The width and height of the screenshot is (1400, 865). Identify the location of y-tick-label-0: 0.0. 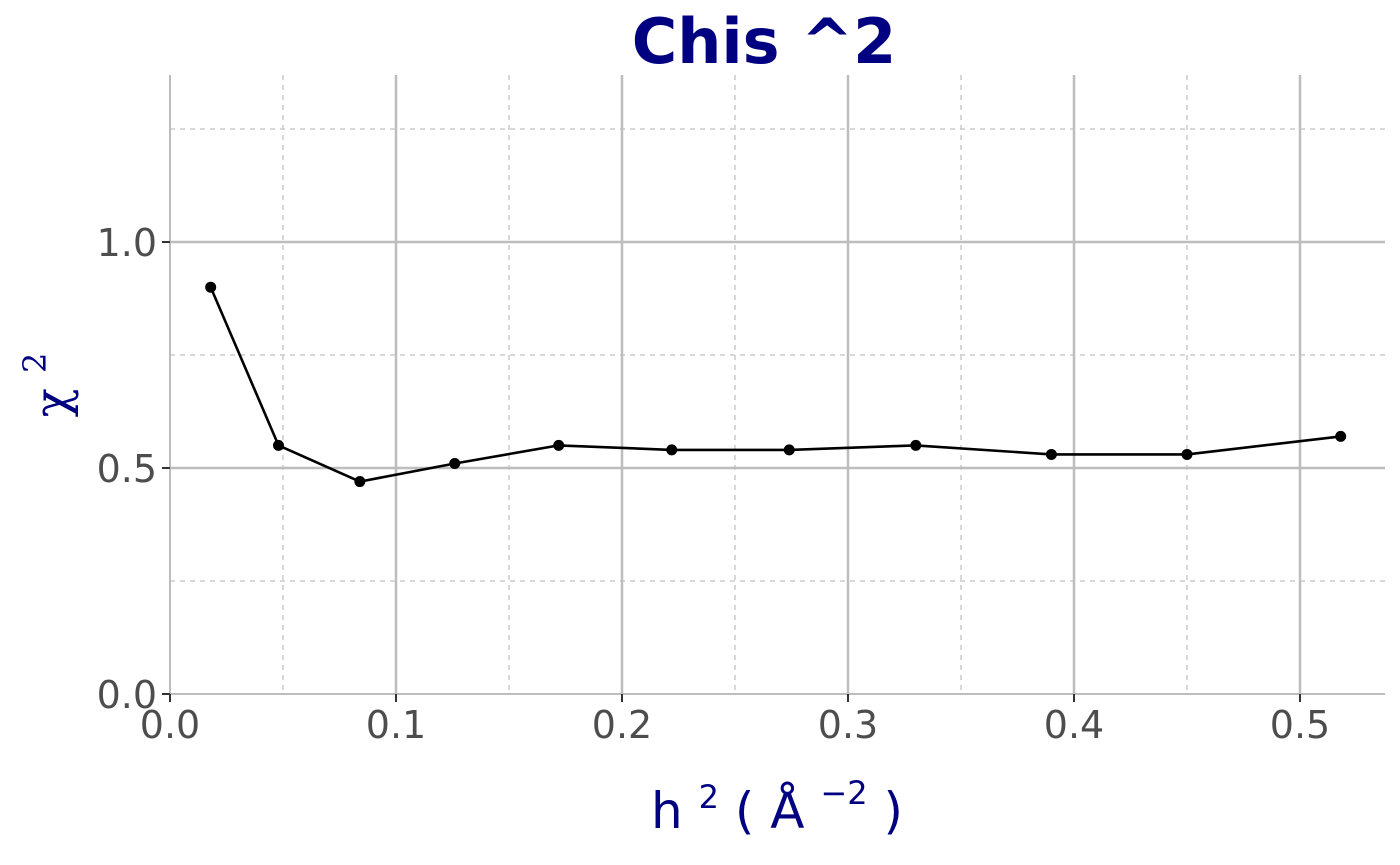
(127, 695).